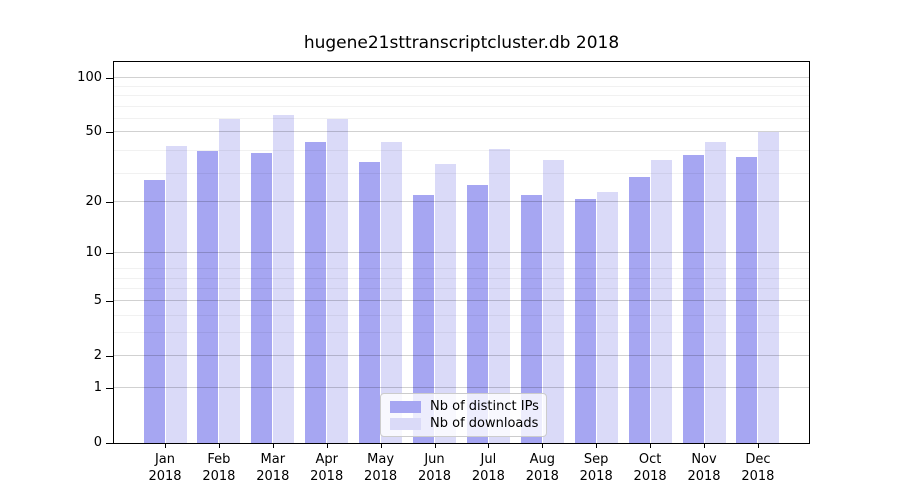  I want to click on bar-feb-distinct-ips, so click(208, 297).